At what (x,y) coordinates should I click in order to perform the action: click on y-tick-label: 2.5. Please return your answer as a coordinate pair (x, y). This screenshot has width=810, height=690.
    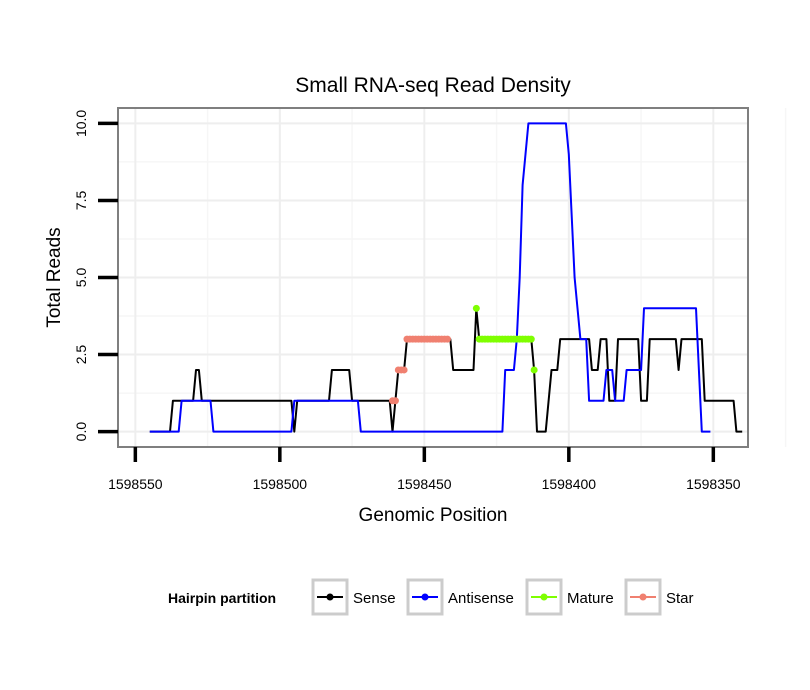
    Looking at the image, I should click on (81, 355).